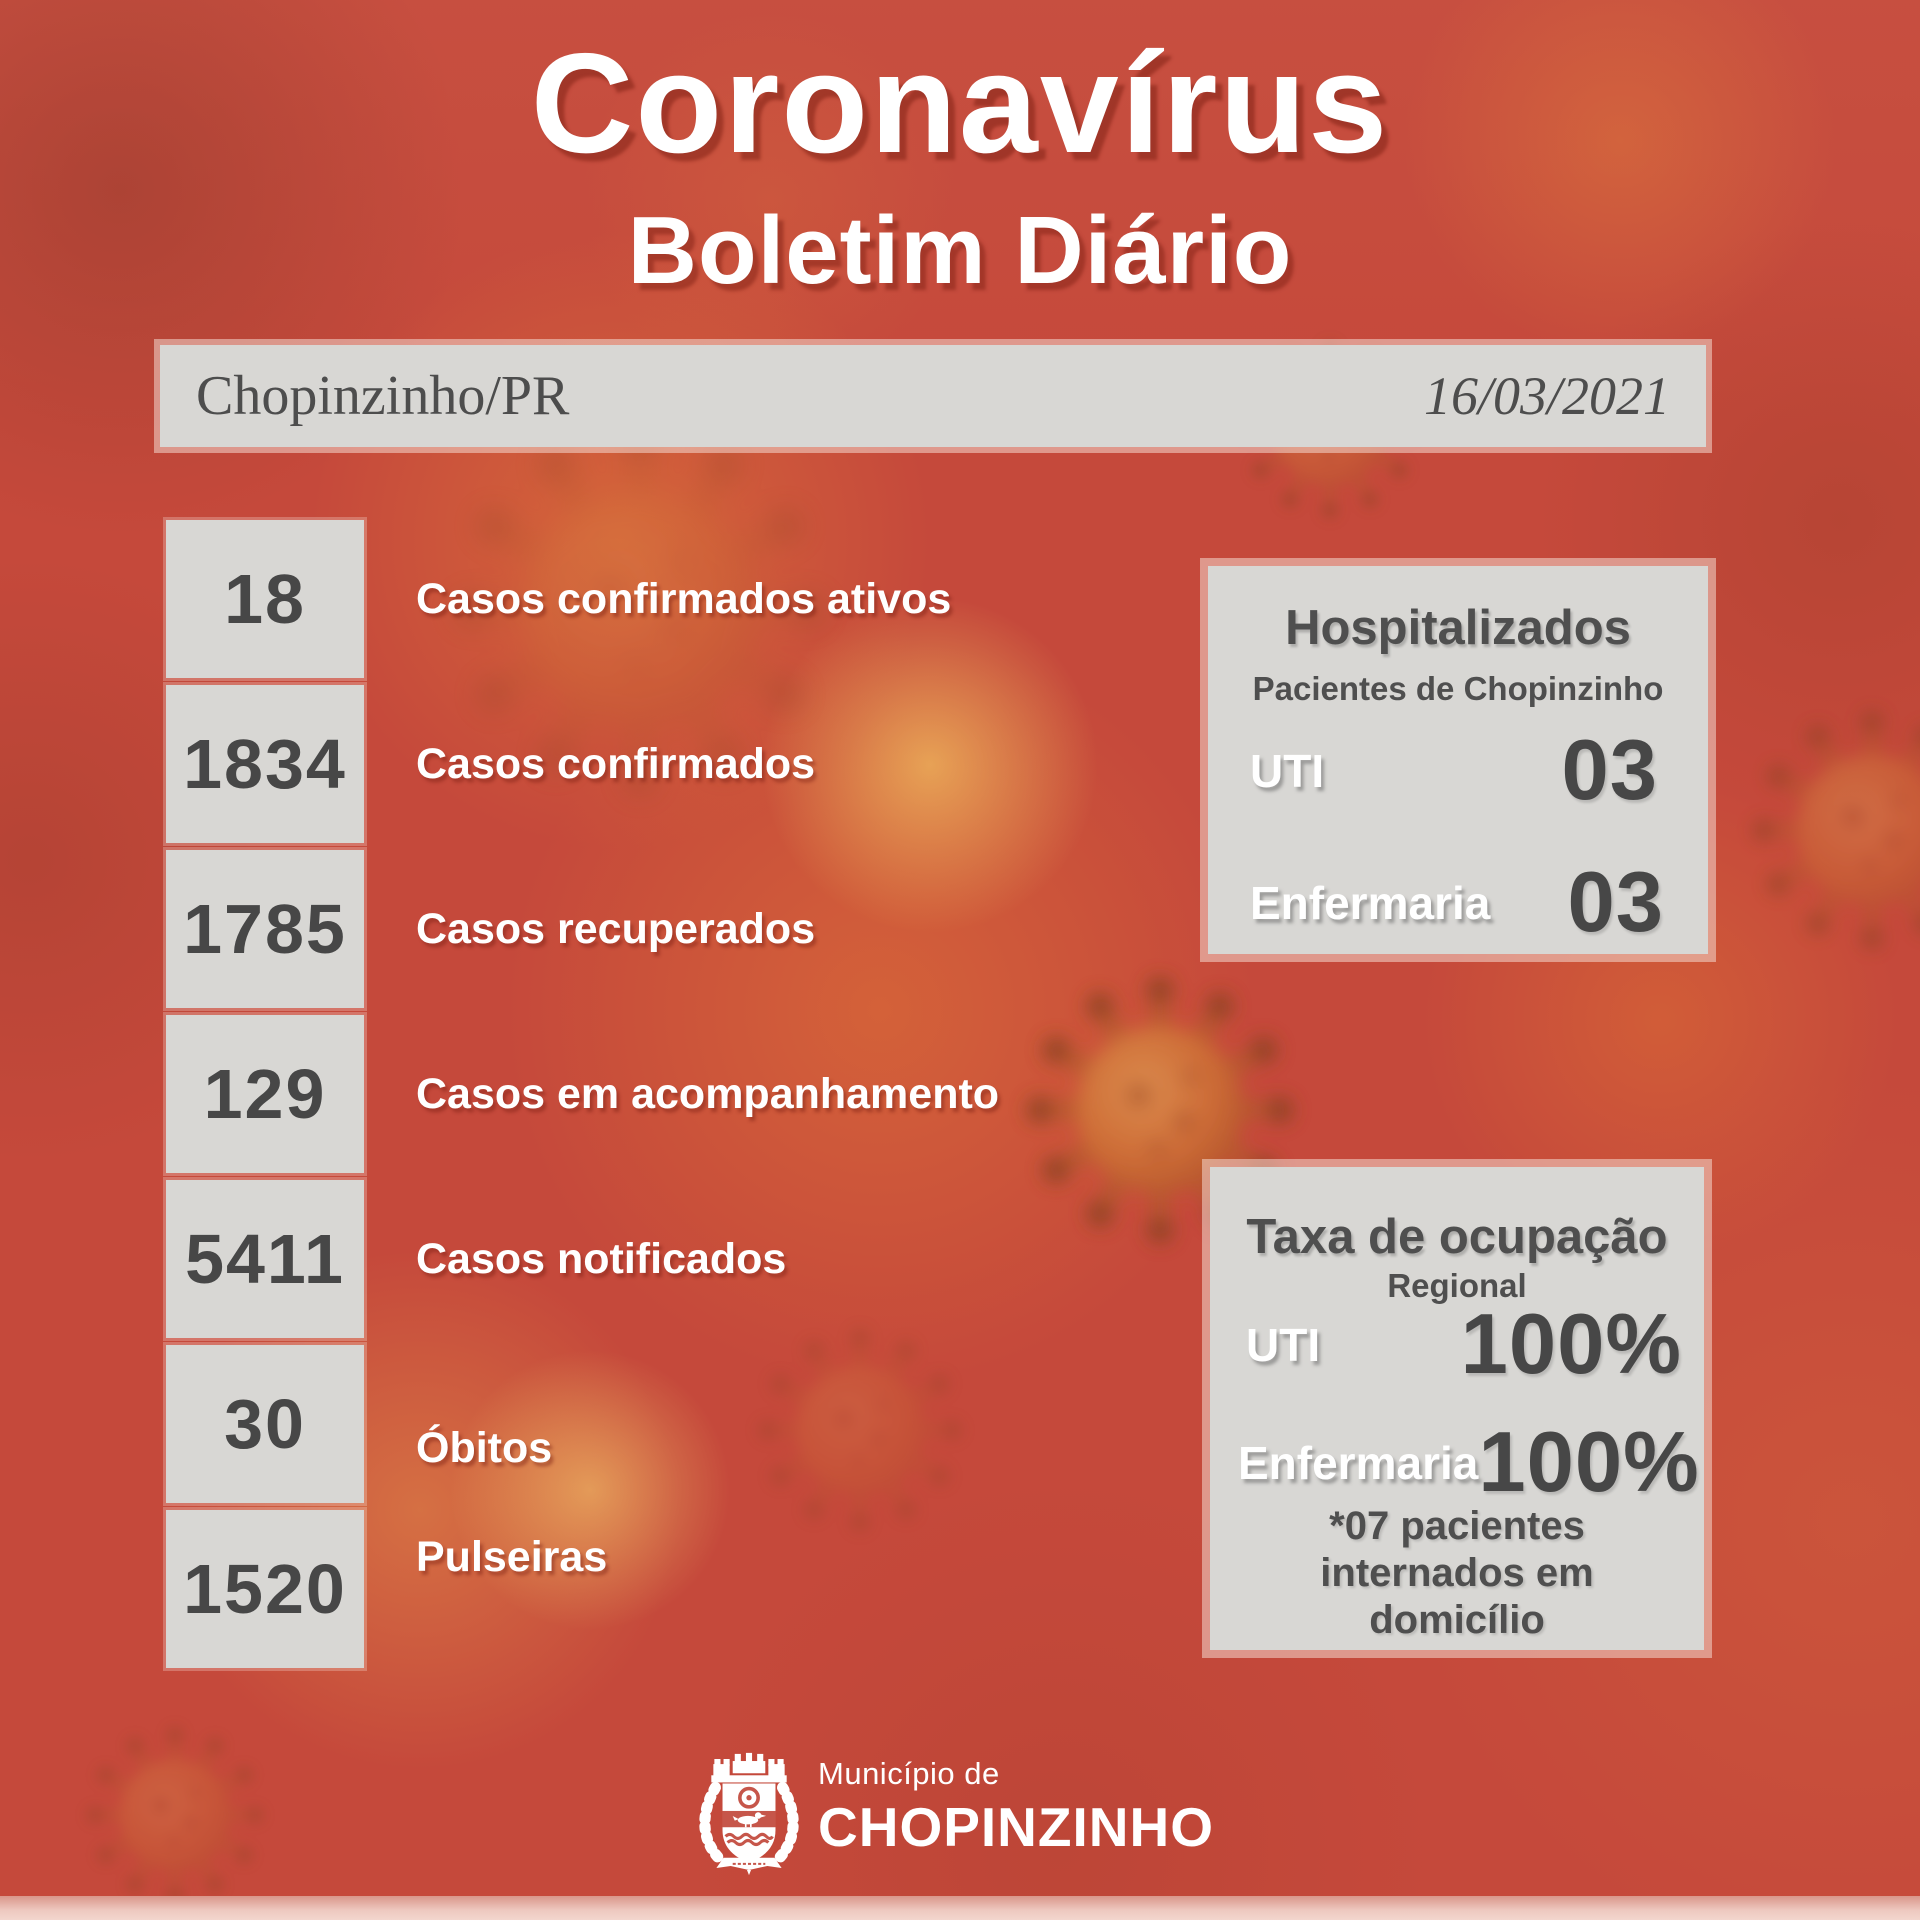  I want to click on stat-value: 1520, so click(265, 1589).